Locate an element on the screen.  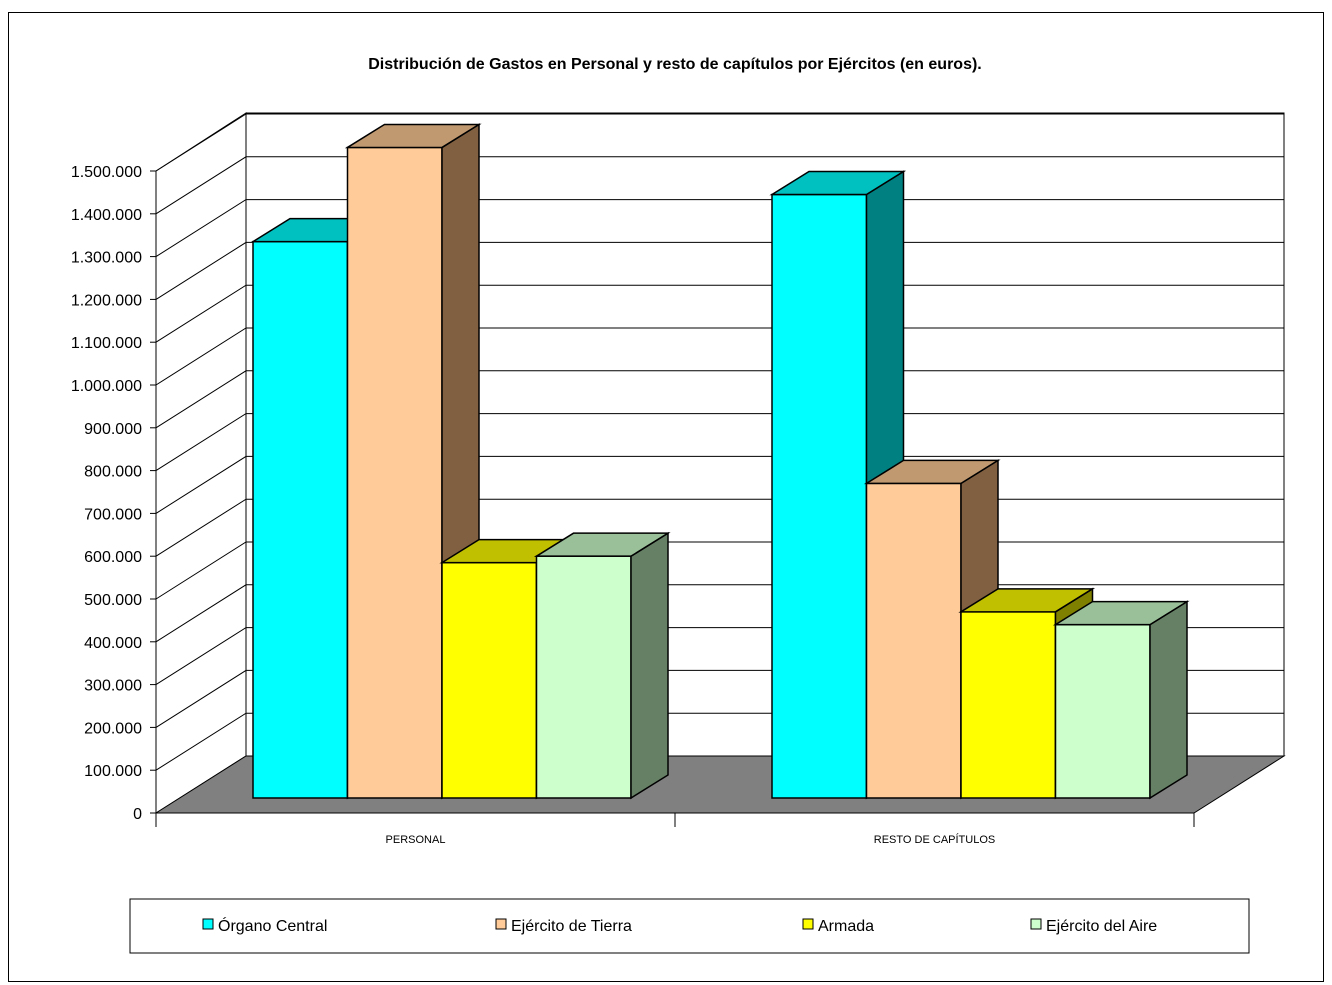
y-tick-label: 900.000 is located at coordinates (113, 429).